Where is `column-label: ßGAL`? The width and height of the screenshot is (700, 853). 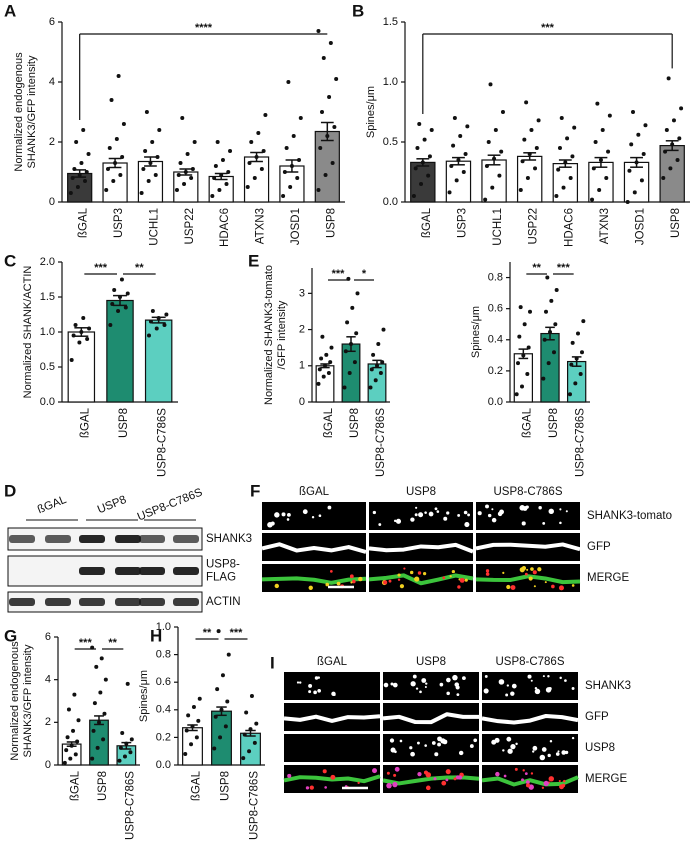 column-label: ßGAL is located at coordinates (332, 662).